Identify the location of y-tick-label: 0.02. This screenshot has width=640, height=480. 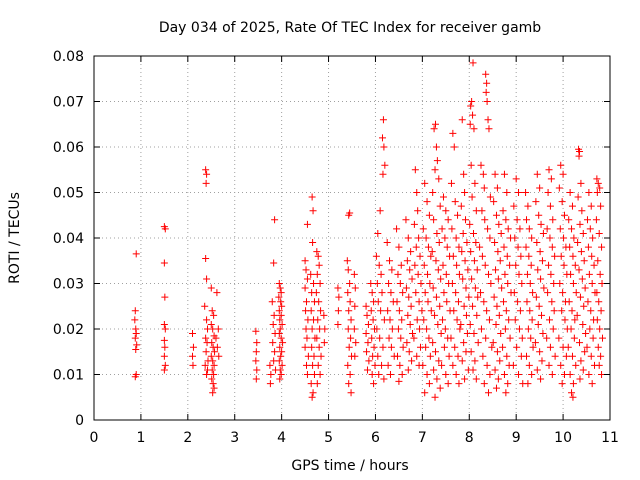
(68, 330).